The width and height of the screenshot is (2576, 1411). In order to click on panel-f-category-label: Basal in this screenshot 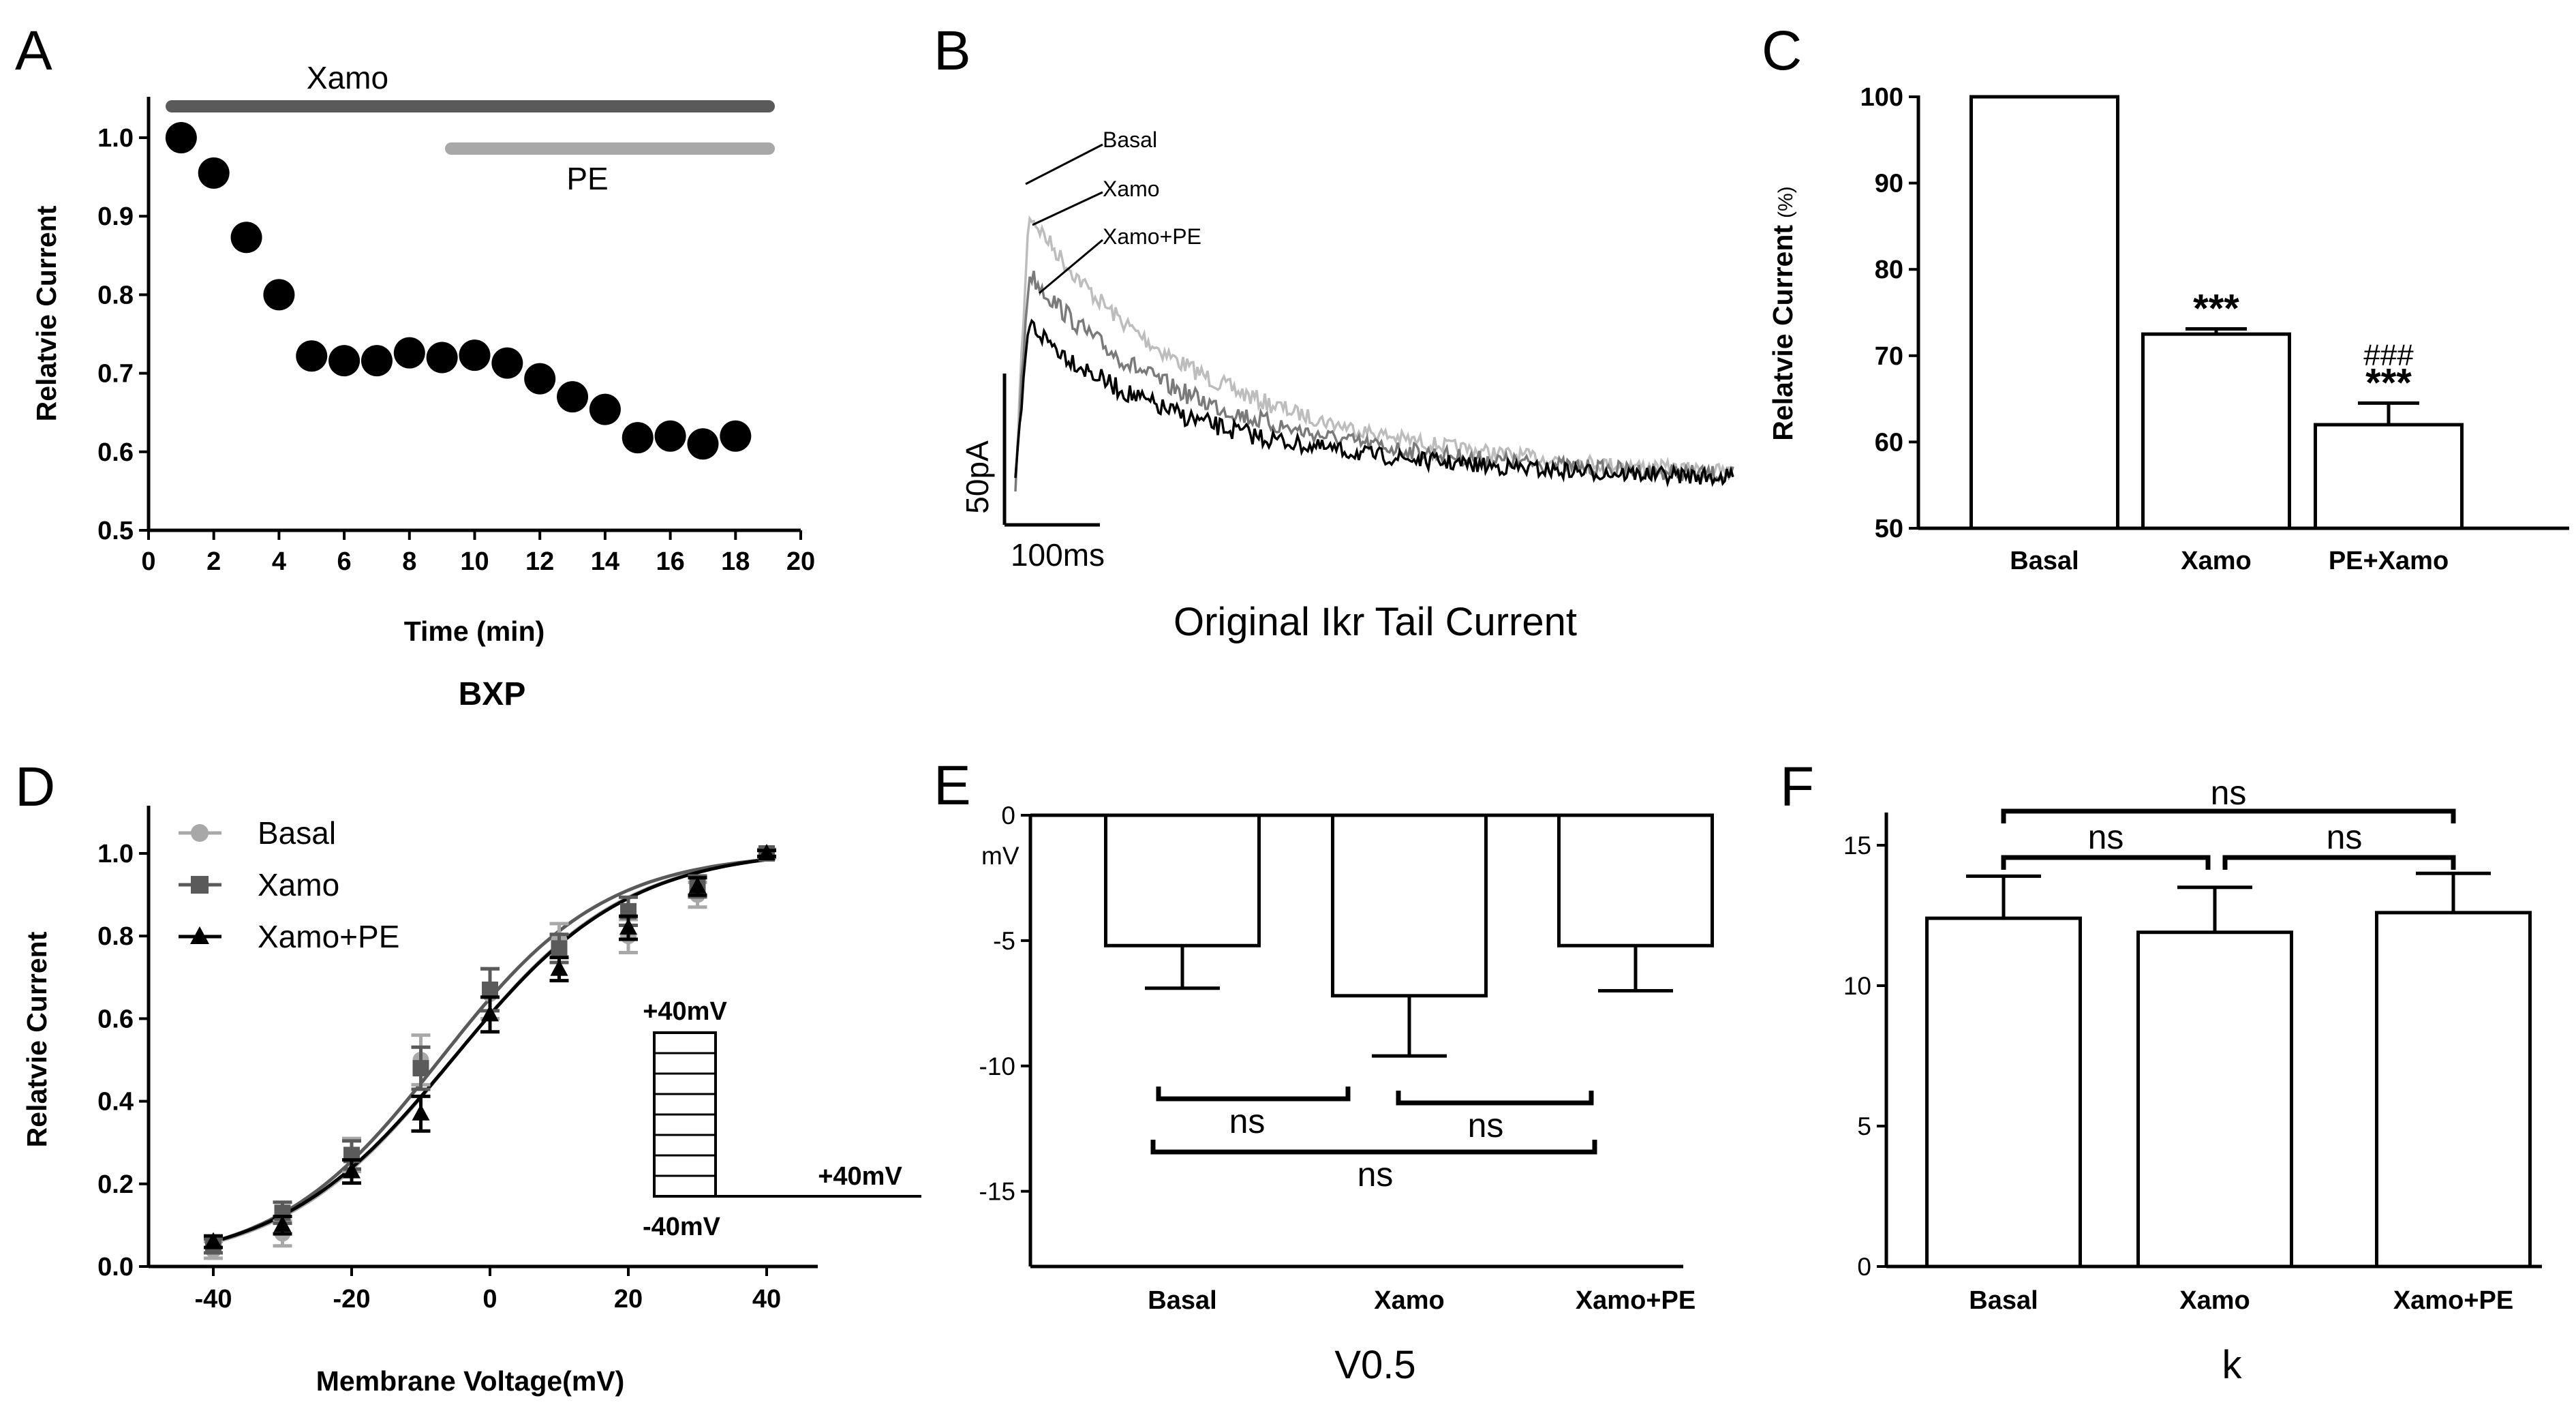, I will do `click(2003, 1300)`.